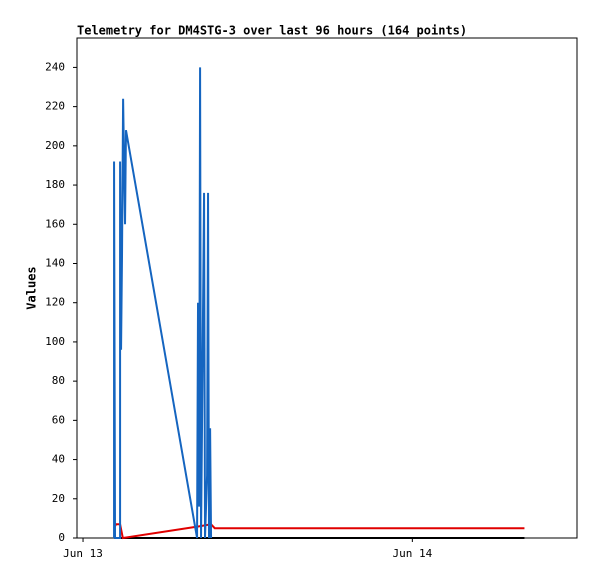  I want to click on y-tick-label: 60, so click(58, 419).